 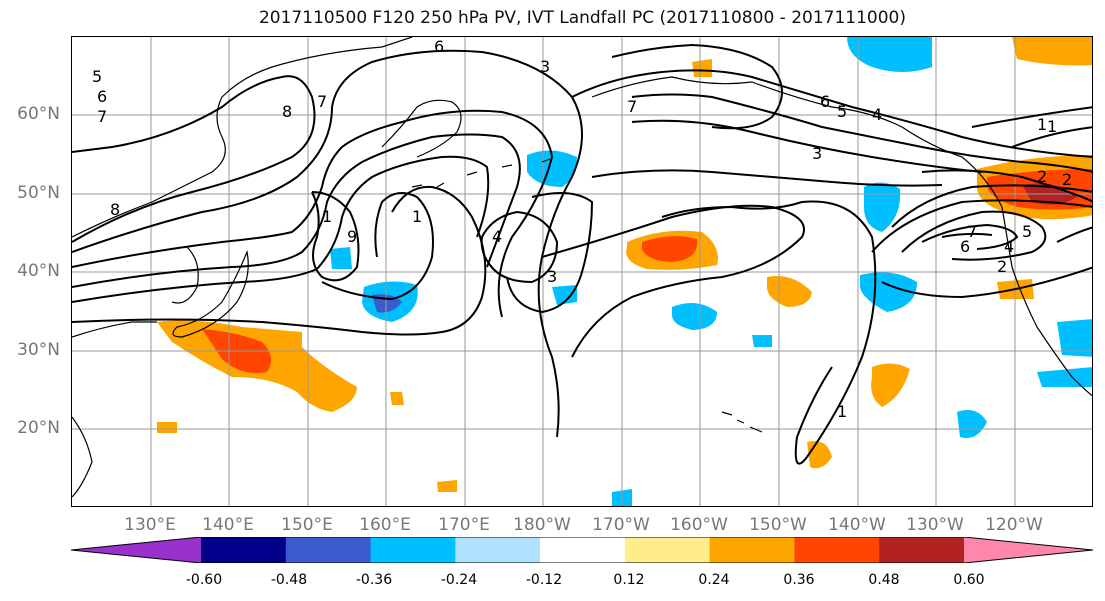 I want to click on contour-label: 9, so click(x=352, y=236).